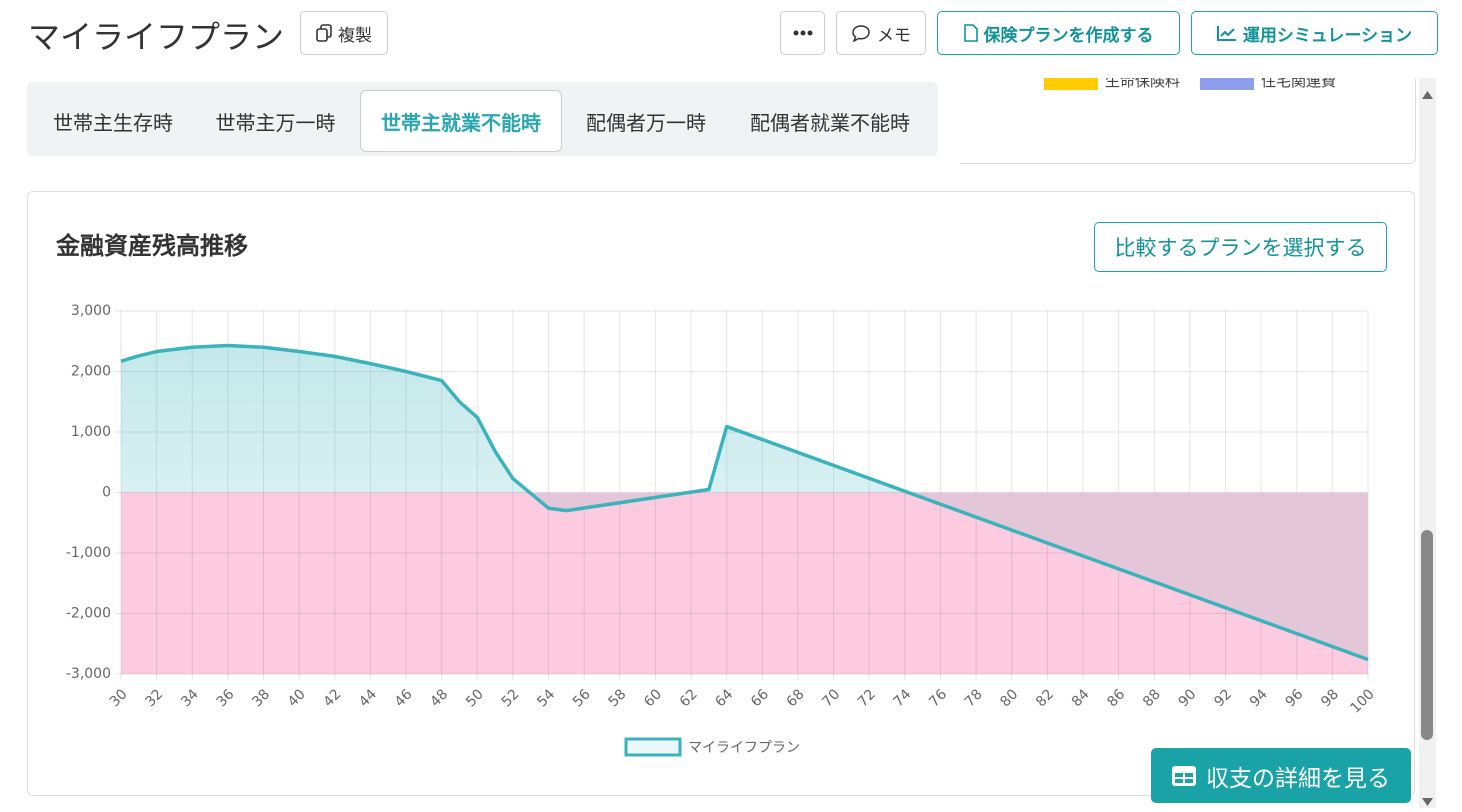 The height and width of the screenshot is (812, 1462). I want to click on x-tick-label: 80, so click(1009, 698).